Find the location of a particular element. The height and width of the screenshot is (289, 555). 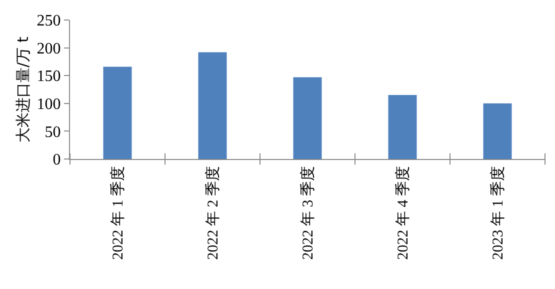

y-tick-label: 150 is located at coordinates (48, 77).